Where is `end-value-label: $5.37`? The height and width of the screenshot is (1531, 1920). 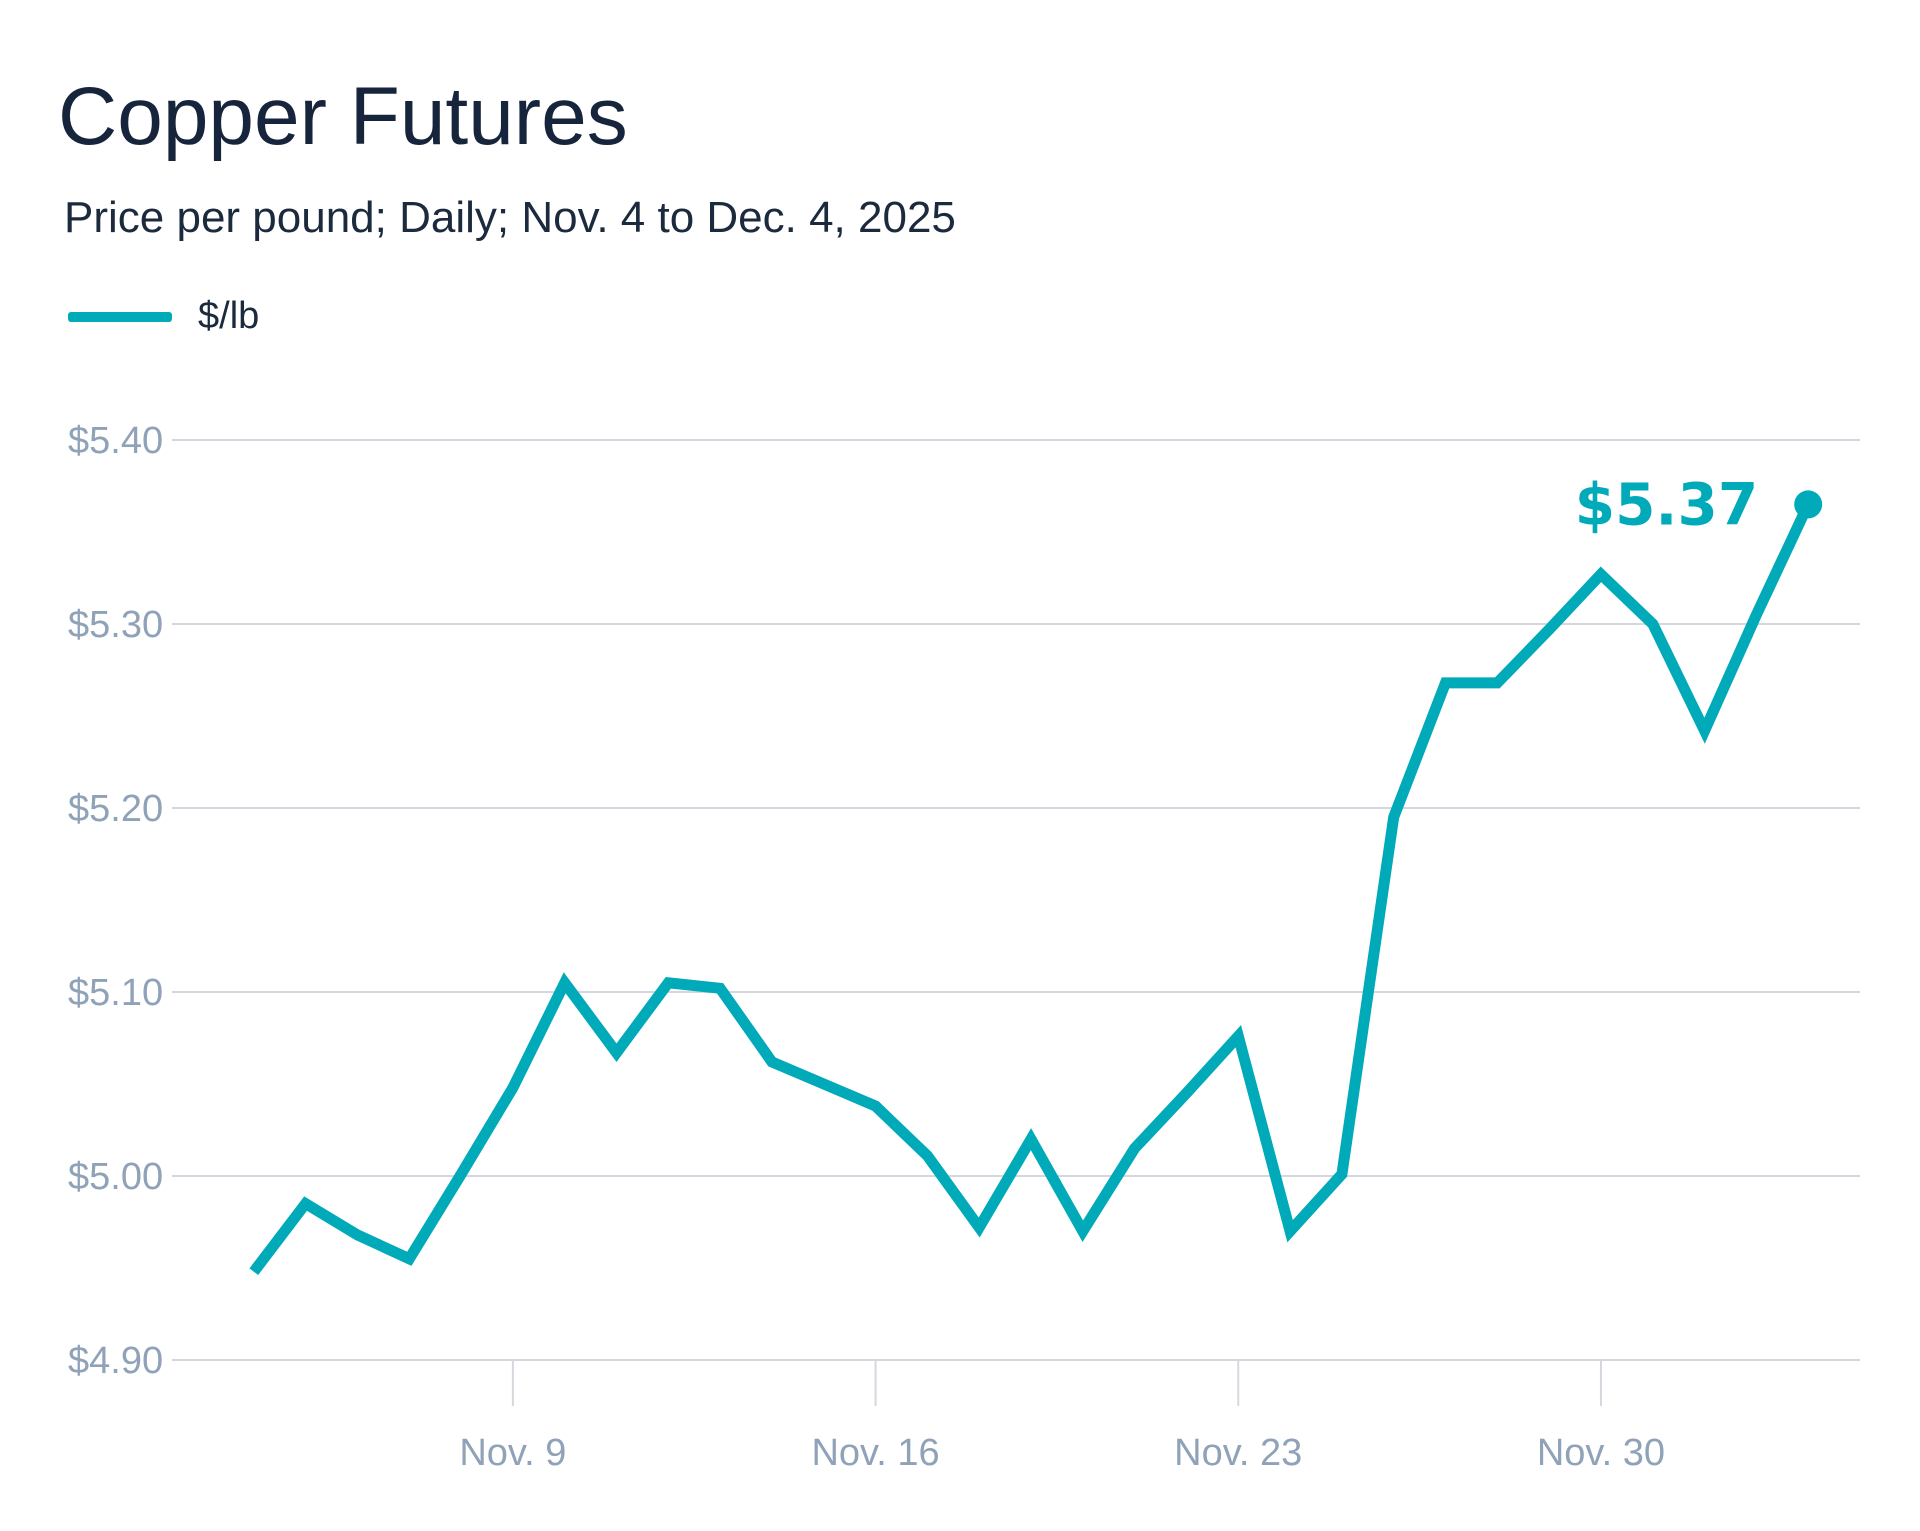
end-value-label: $5.37 is located at coordinates (1666, 504).